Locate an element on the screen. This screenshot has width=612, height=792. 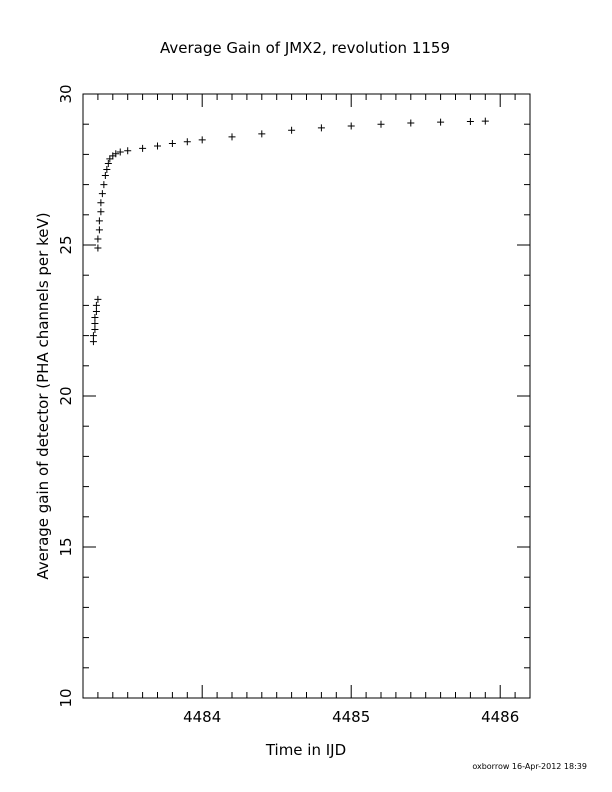
x-tick-label: 4484 is located at coordinates (202, 717).